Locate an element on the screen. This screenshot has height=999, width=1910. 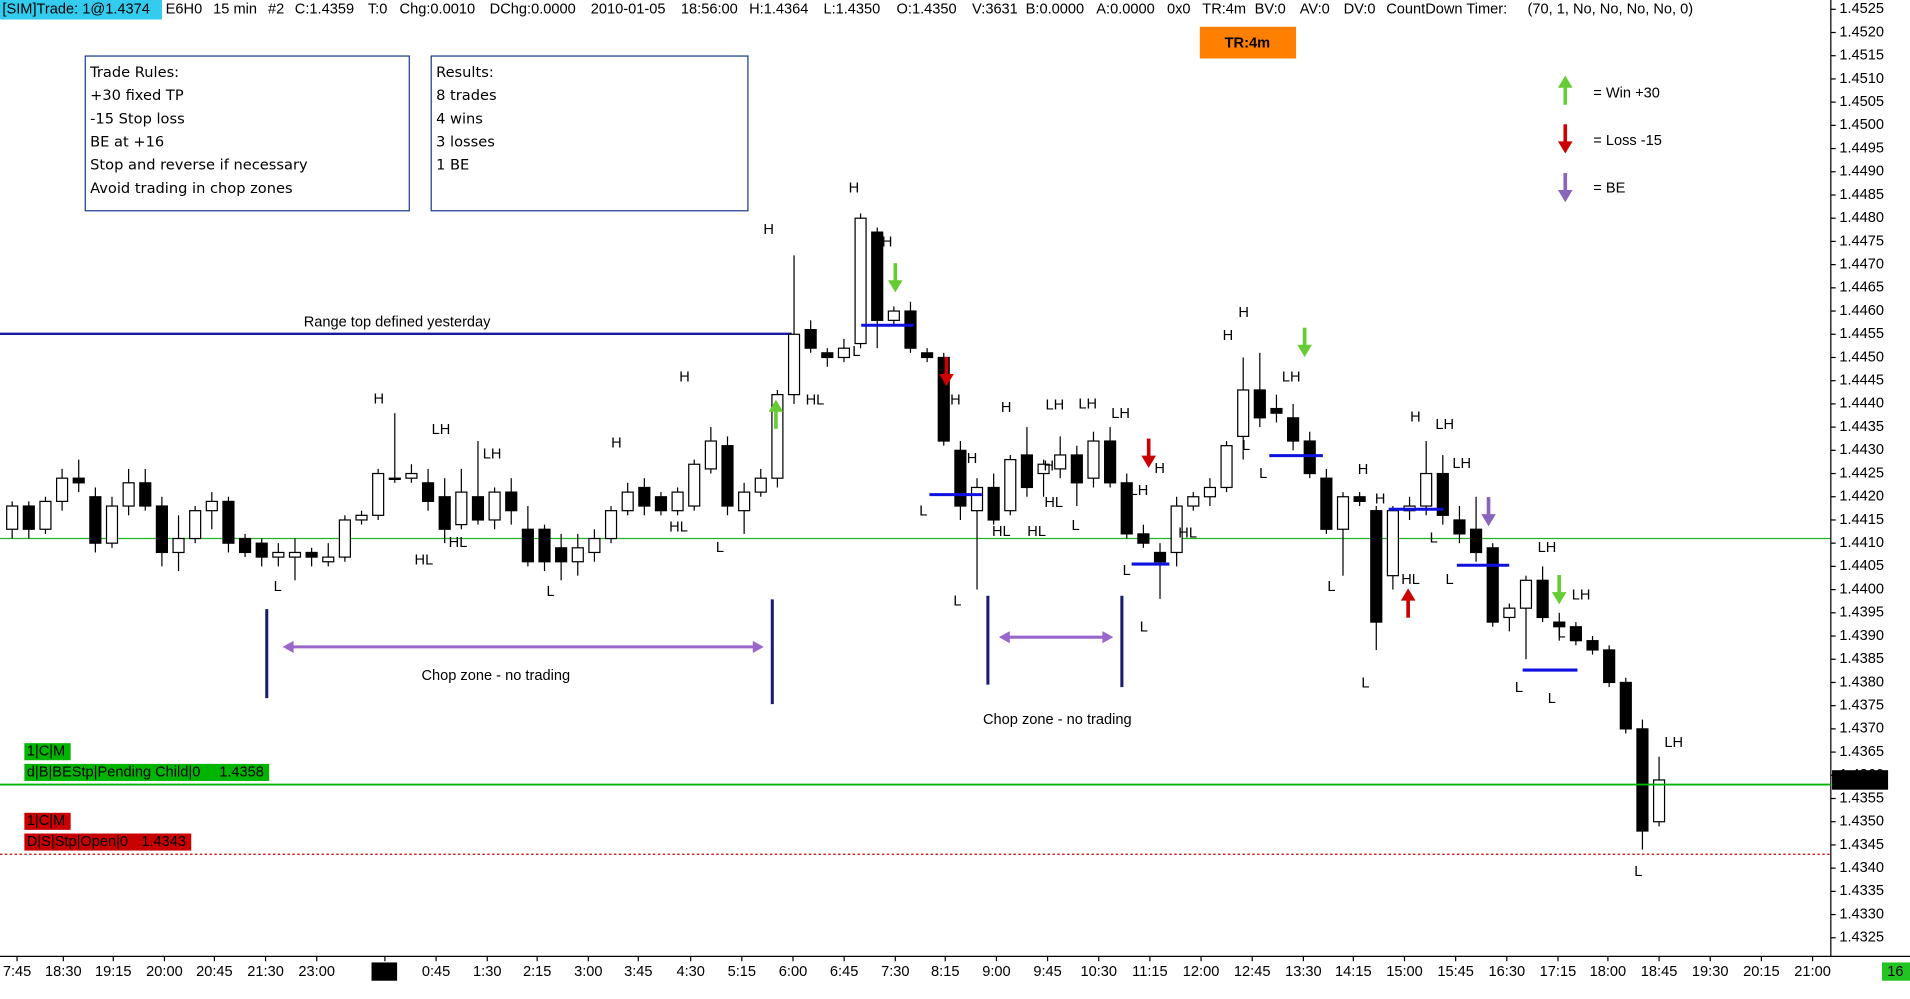
info-box is located at coordinates (247, 133).